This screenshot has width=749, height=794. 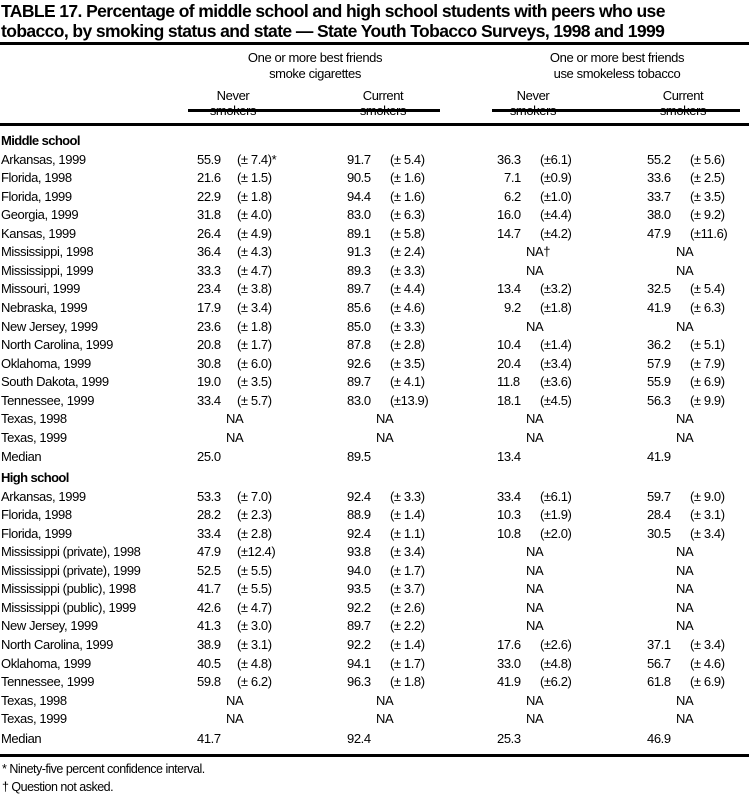 What do you see at coordinates (512, 196) in the screenshot?
I see `value-cell: 6.2` at bounding box center [512, 196].